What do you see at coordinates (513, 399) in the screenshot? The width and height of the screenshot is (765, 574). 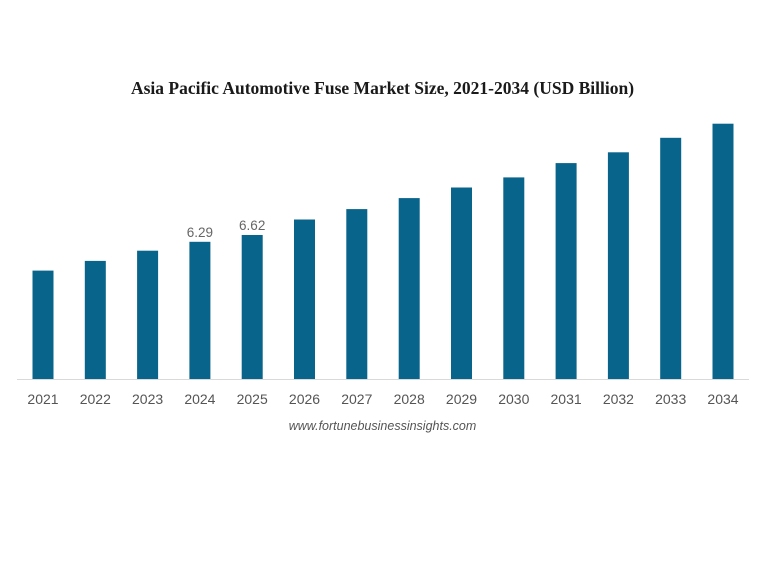 I see `x-tick-label-2030: 2030` at bounding box center [513, 399].